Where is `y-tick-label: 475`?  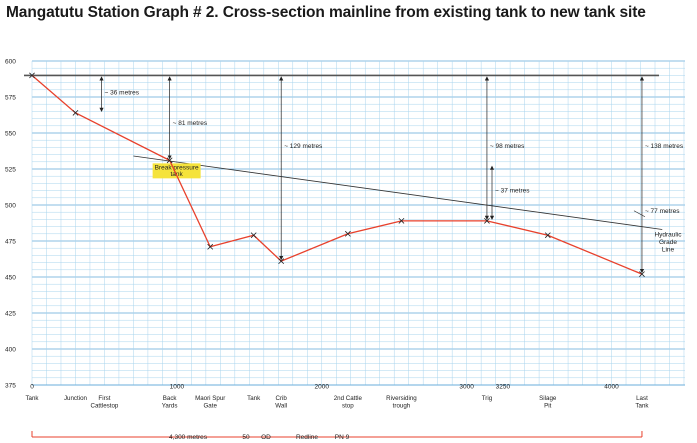 y-tick-label: 475 is located at coordinates (10, 241).